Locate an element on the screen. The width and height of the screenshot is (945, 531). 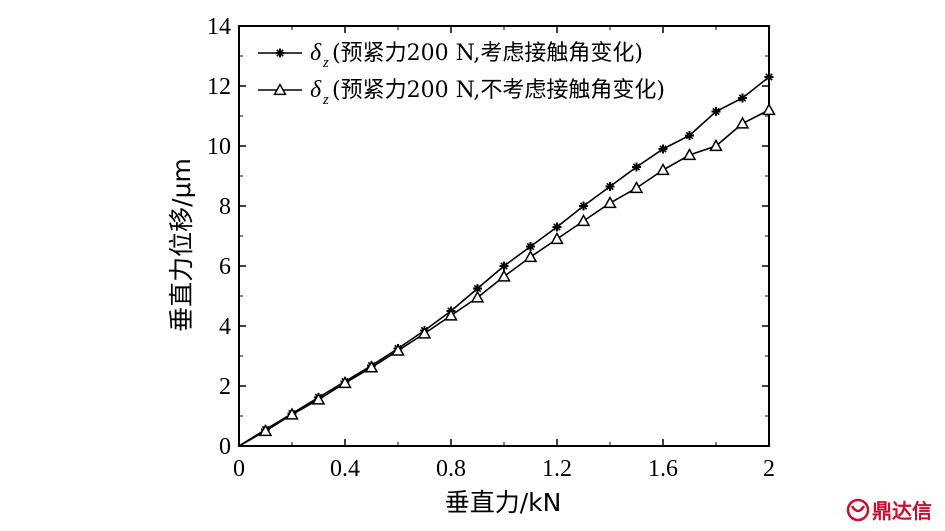
y-tick-label: 10 is located at coordinates (219, 147).